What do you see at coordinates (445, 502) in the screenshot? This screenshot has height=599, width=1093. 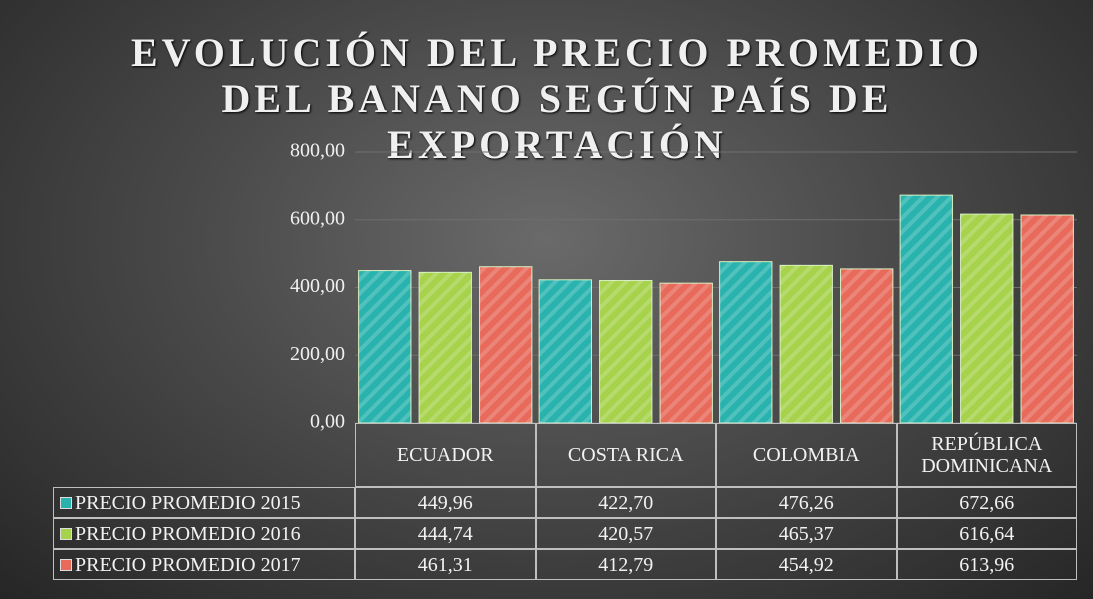 I see `data-label: 449,96` at bounding box center [445, 502].